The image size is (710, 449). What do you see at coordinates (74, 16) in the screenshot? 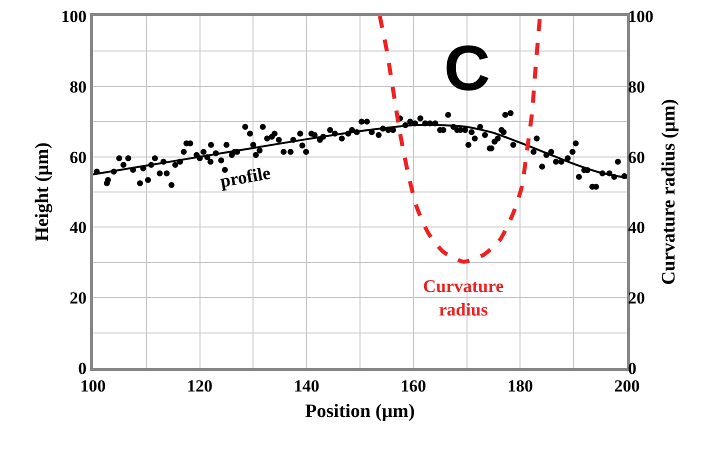
I see `y-tick-label: 100` at bounding box center [74, 16].